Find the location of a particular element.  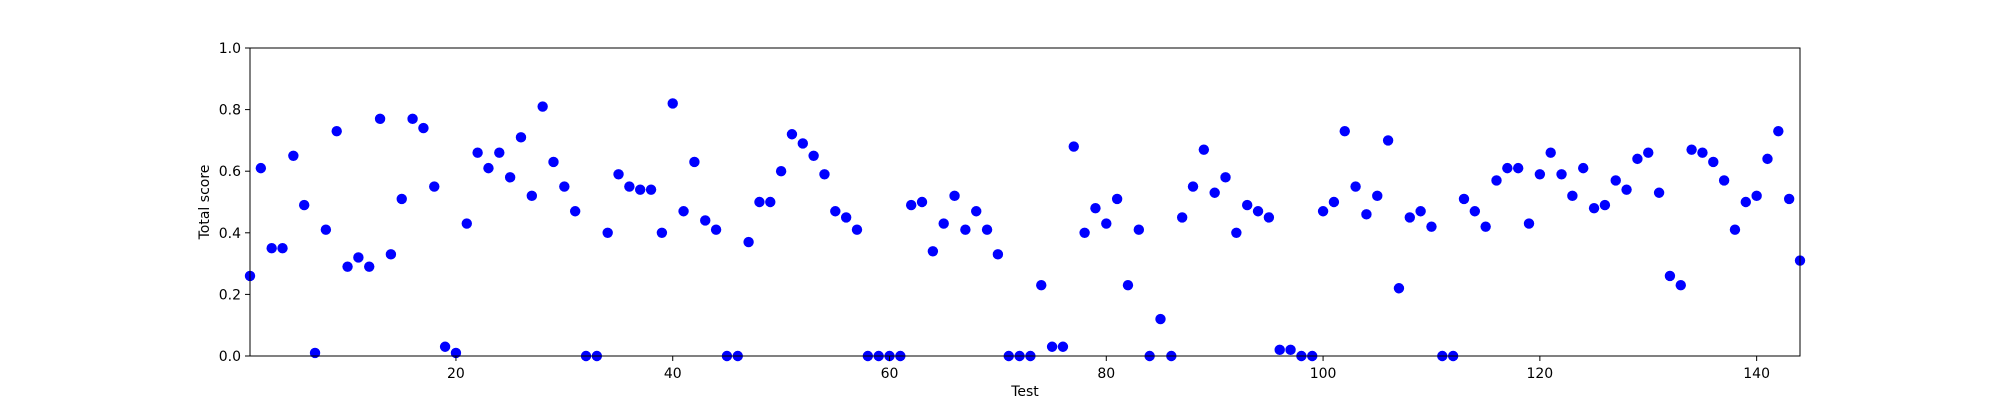

y-tick-label: 0.8 is located at coordinates (230, 111).